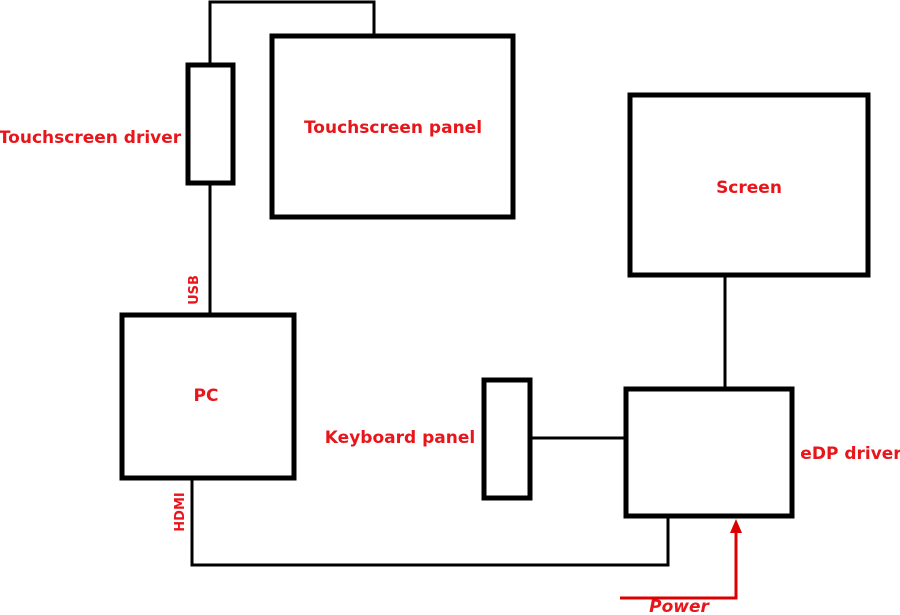 This screenshot has width=900, height=615. I want to click on edp-driver-box, so click(709, 452).